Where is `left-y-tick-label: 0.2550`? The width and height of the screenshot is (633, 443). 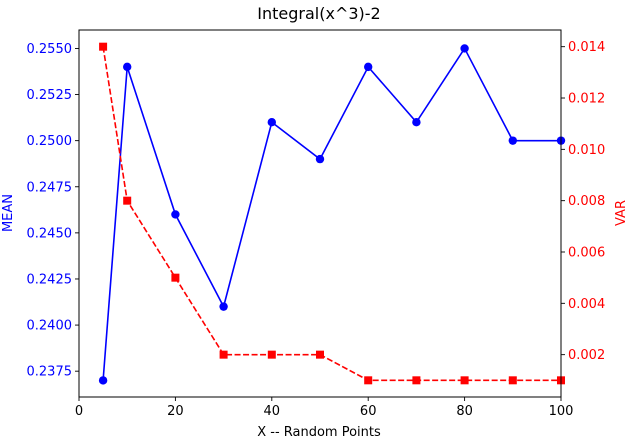 left-y-tick-label: 0.2550 is located at coordinates (50, 49).